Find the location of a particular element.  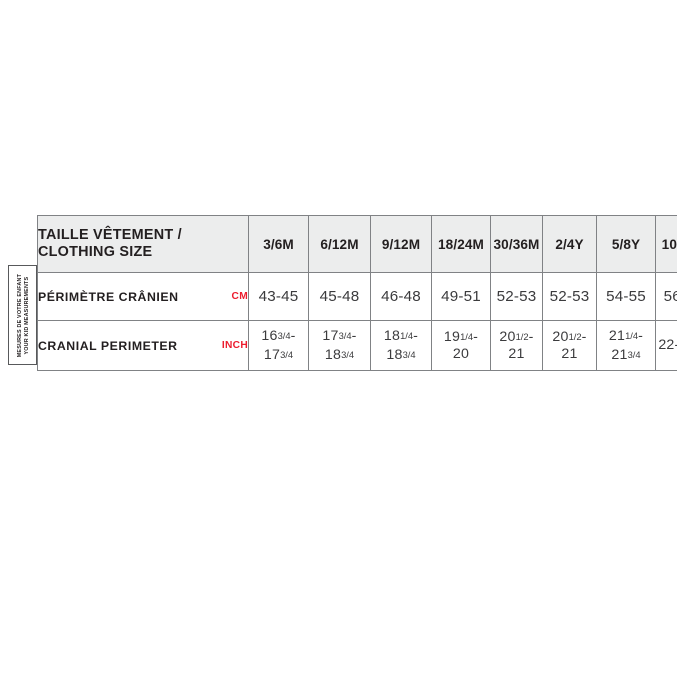

size-column-header: 6/12M is located at coordinates (339, 244).